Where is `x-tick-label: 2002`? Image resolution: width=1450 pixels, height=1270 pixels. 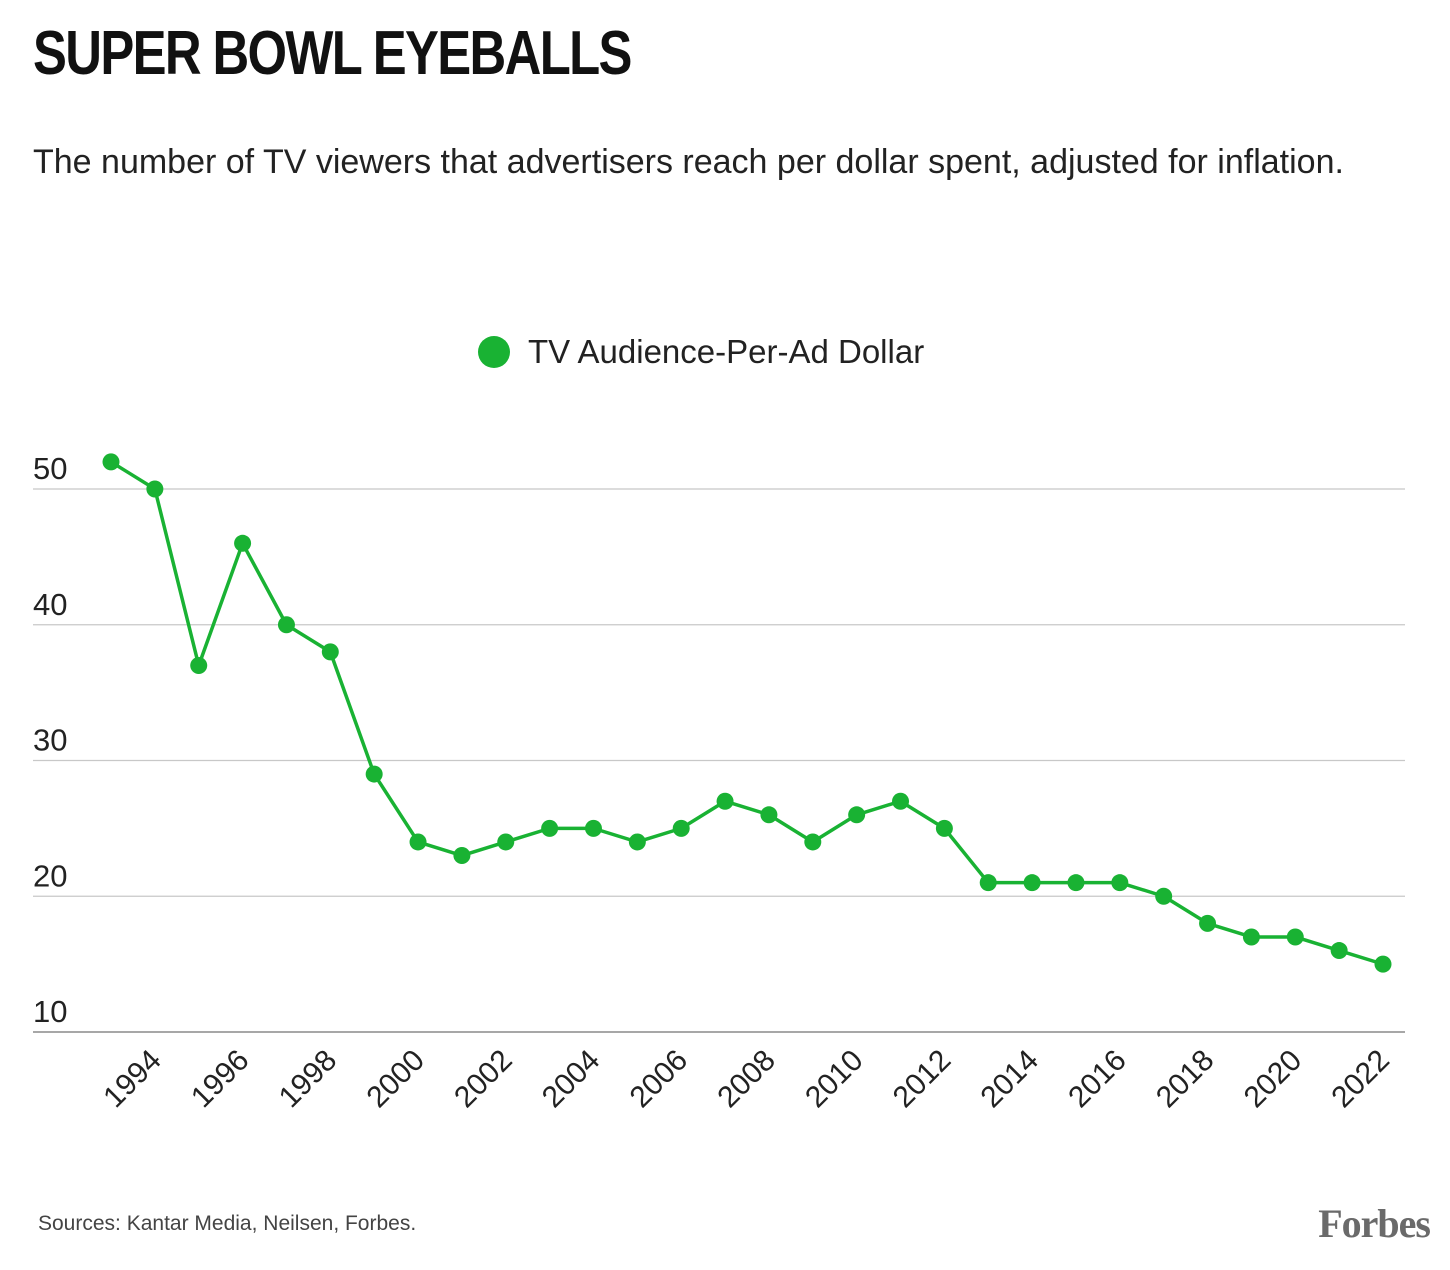
x-tick-label: 2002 is located at coordinates (483, 1079).